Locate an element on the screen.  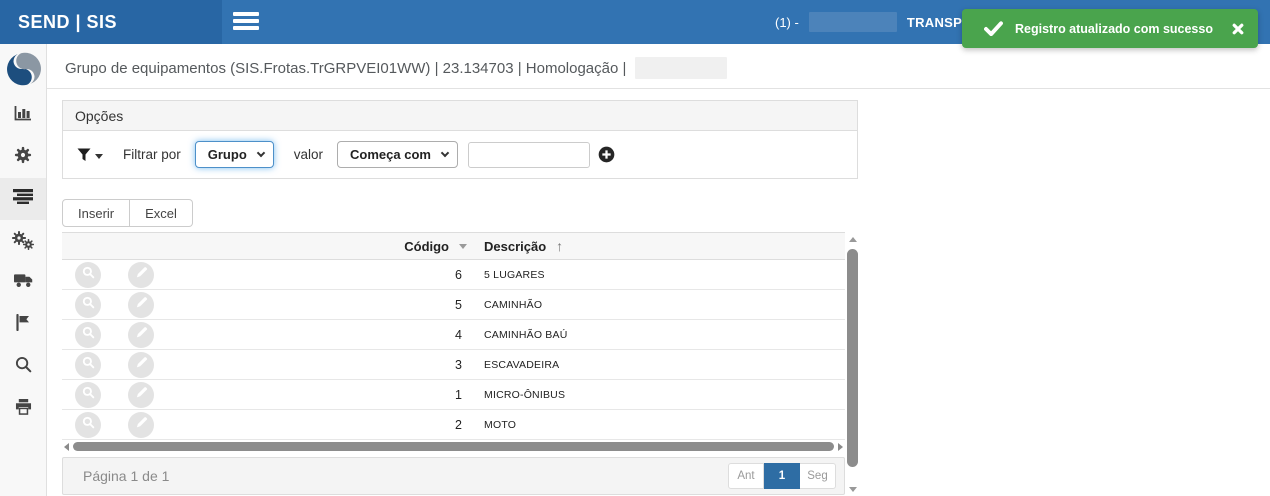
descricao-header-label: Descrição is located at coordinates (515, 246).